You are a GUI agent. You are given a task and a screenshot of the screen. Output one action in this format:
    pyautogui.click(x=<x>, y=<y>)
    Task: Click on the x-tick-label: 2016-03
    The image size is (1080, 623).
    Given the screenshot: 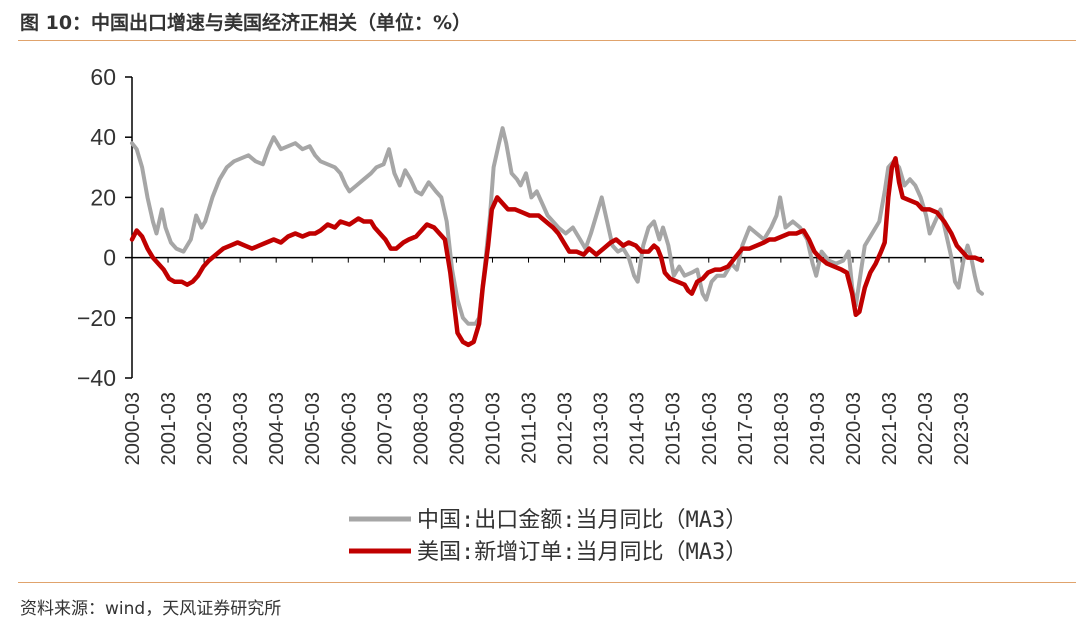 What is the action you would take?
    pyautogui.click(x=710, y=428)
    